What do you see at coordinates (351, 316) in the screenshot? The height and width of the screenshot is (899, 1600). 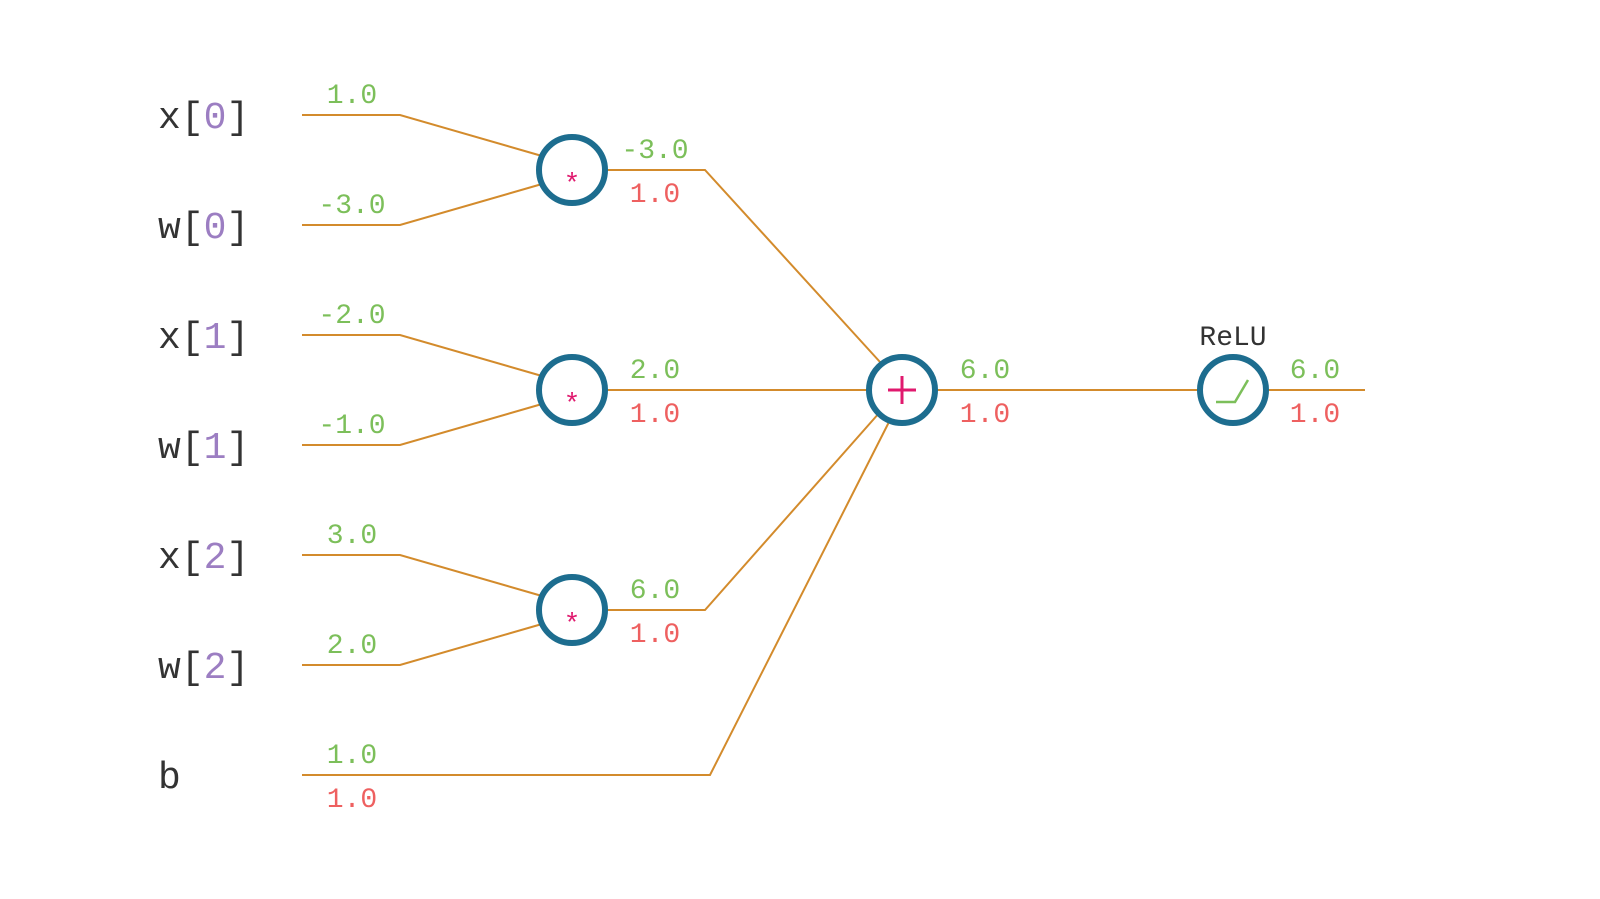 I see `input-value: -2.0` at bounding box center [351, 316].